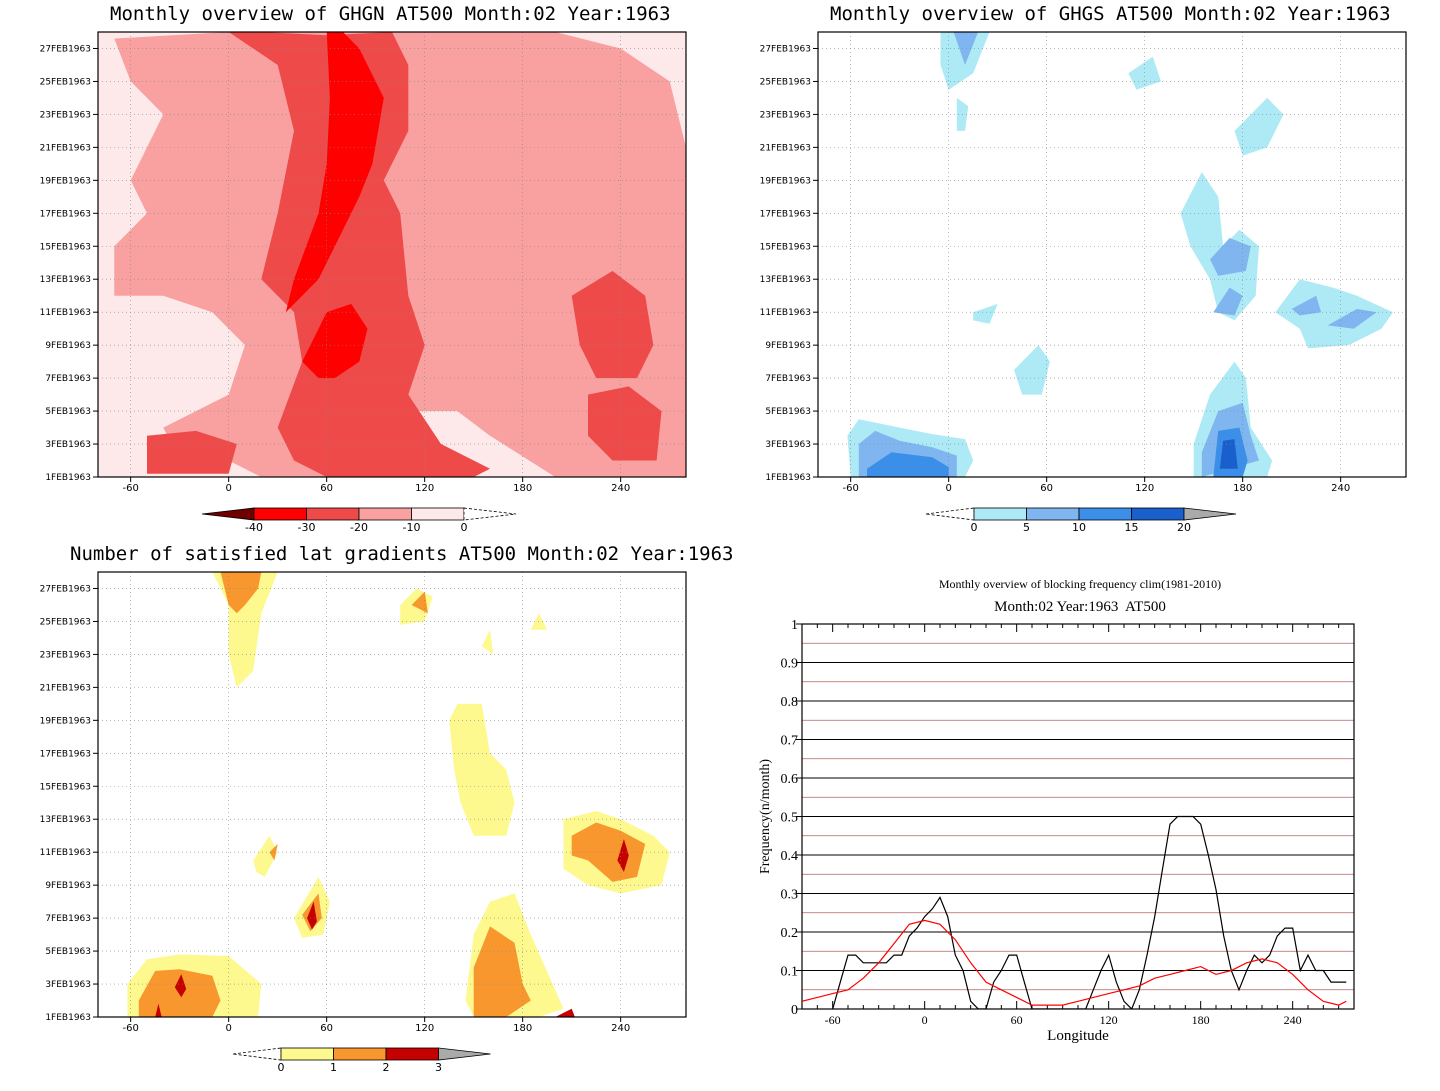 This screenshot has height=1091, width=1440. What do you see at coordinates (65, 181) in the screenshot?
I see `y-tick-label: 19FEB1963` at bounding box center [65, 181].